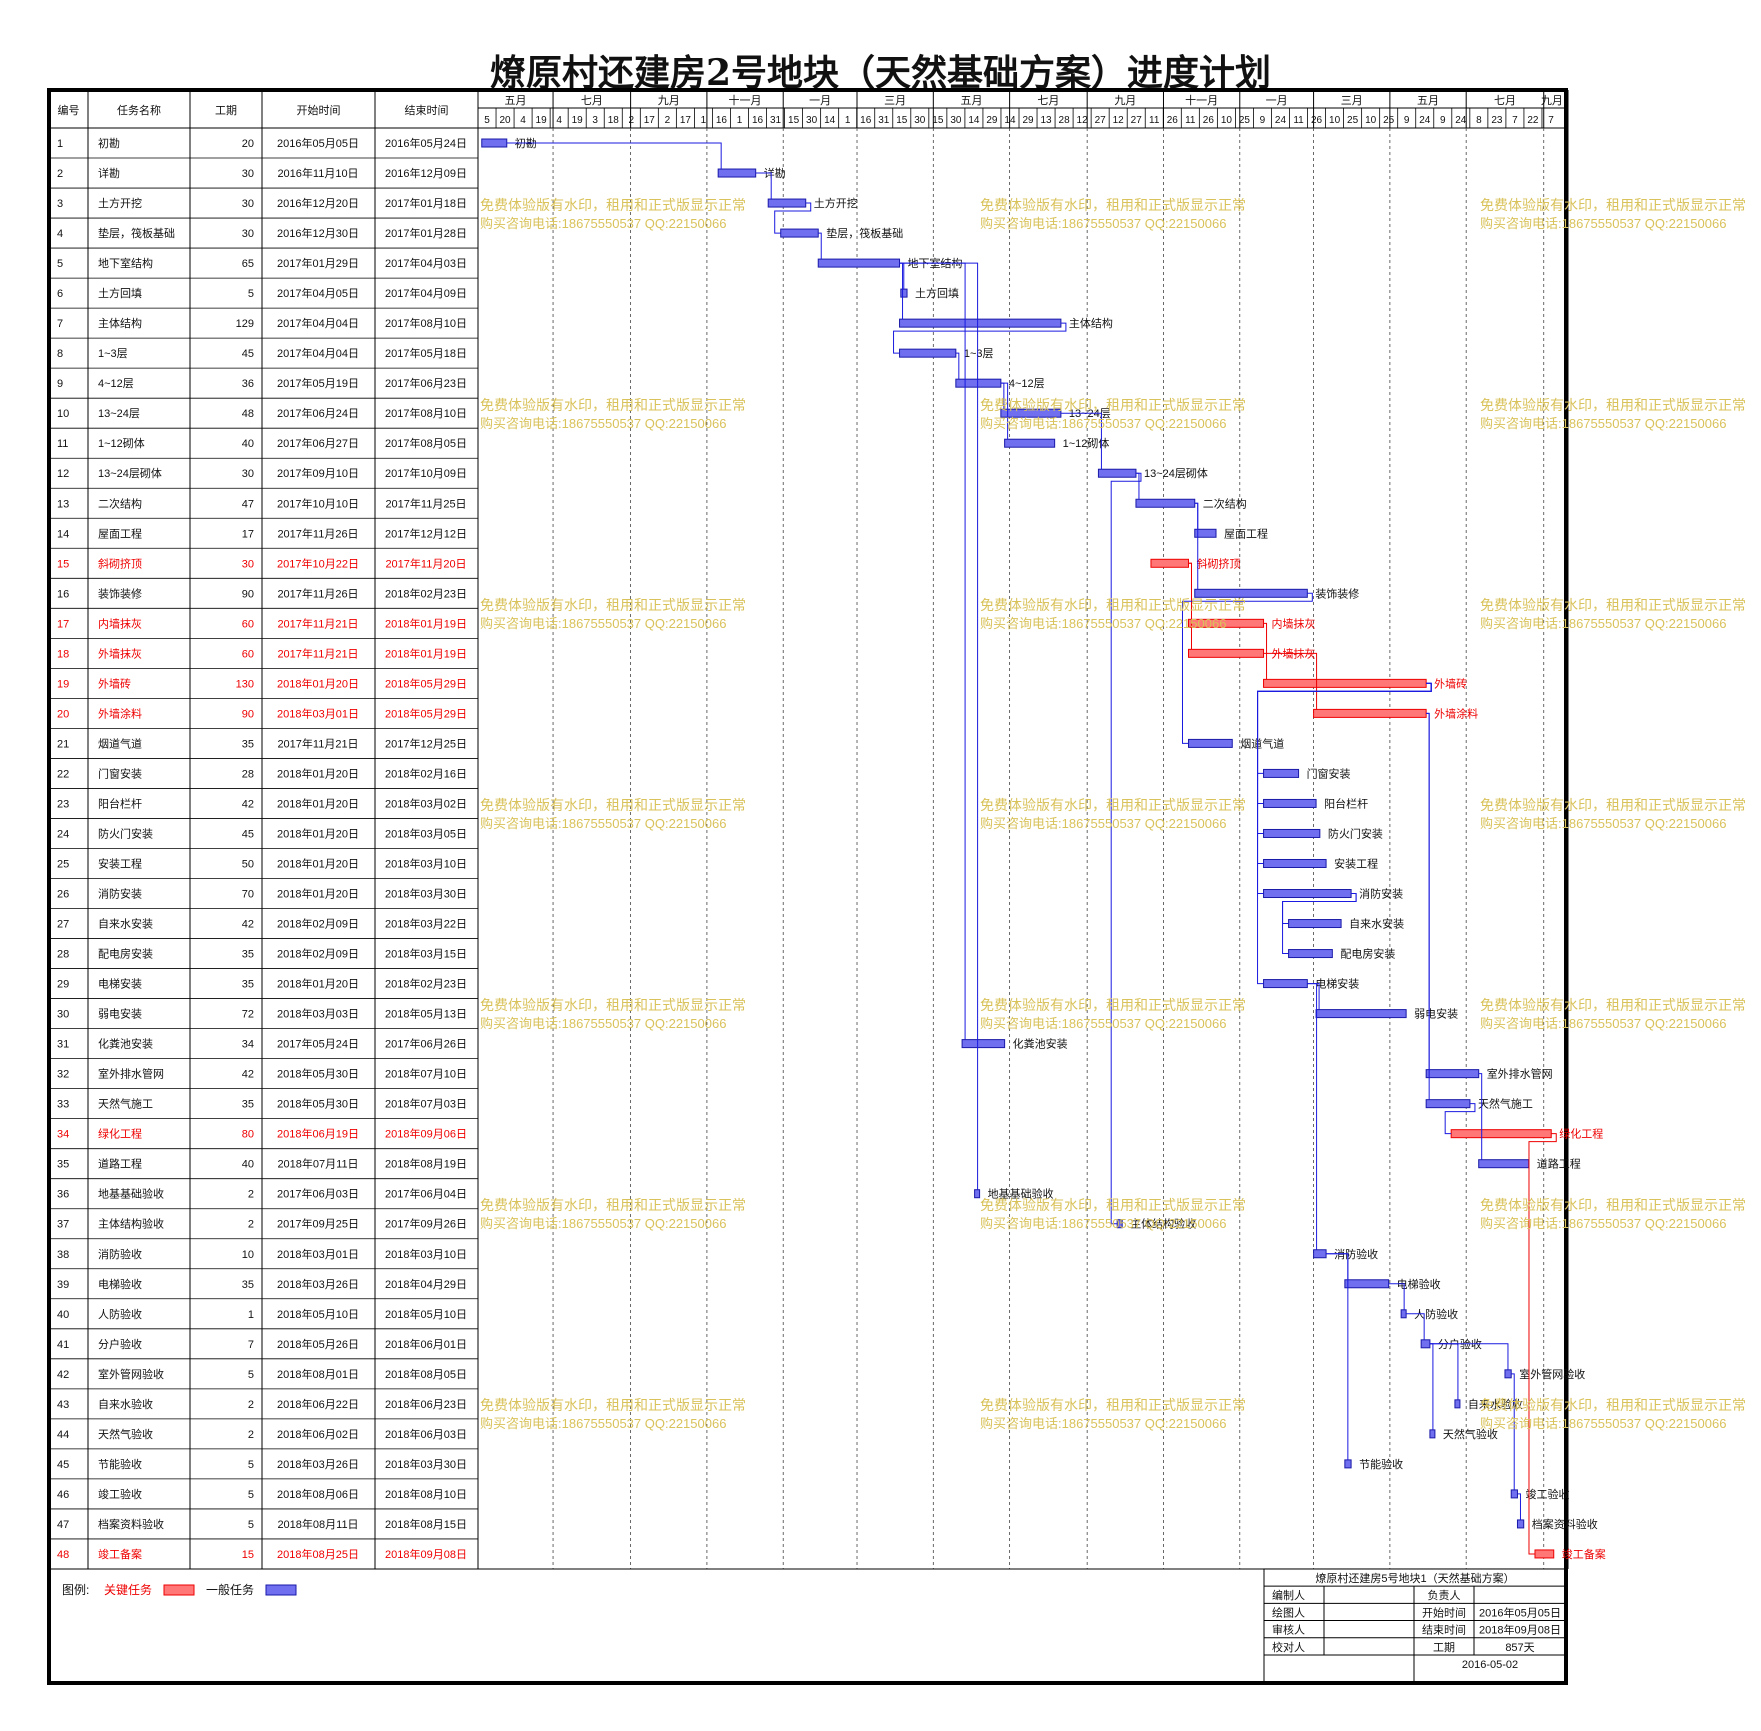  Describe the element at coordinates (426, 1344) in the screenshot. I see `task-end: 2018年06月01日` at that location.